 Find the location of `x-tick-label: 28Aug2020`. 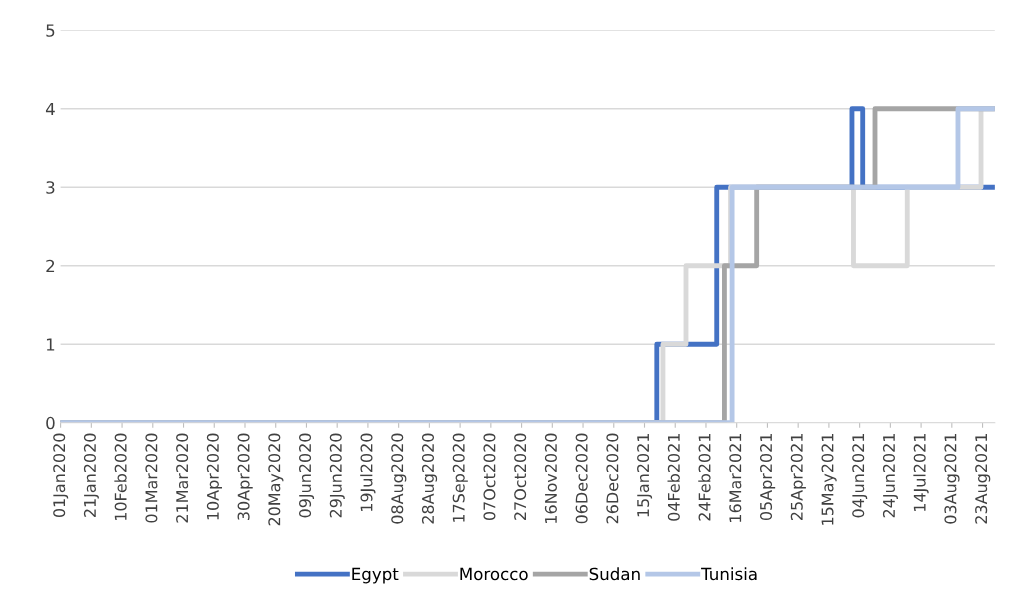

x-tick-label: 28Aug2020 is located at coordinates (429, 478).